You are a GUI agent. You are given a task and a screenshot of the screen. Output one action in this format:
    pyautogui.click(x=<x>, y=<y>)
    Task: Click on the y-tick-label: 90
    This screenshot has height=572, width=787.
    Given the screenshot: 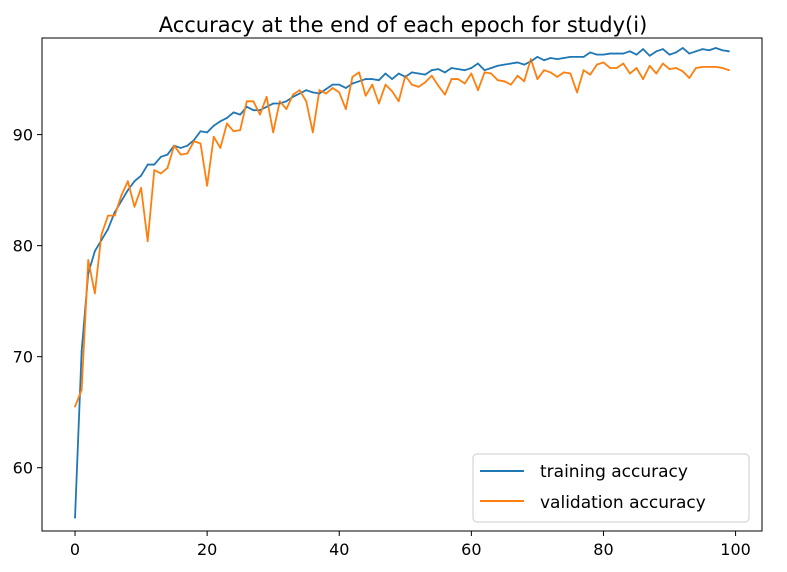 What is the action you would take?
    pyautogui.click(x=23, y=135)
    